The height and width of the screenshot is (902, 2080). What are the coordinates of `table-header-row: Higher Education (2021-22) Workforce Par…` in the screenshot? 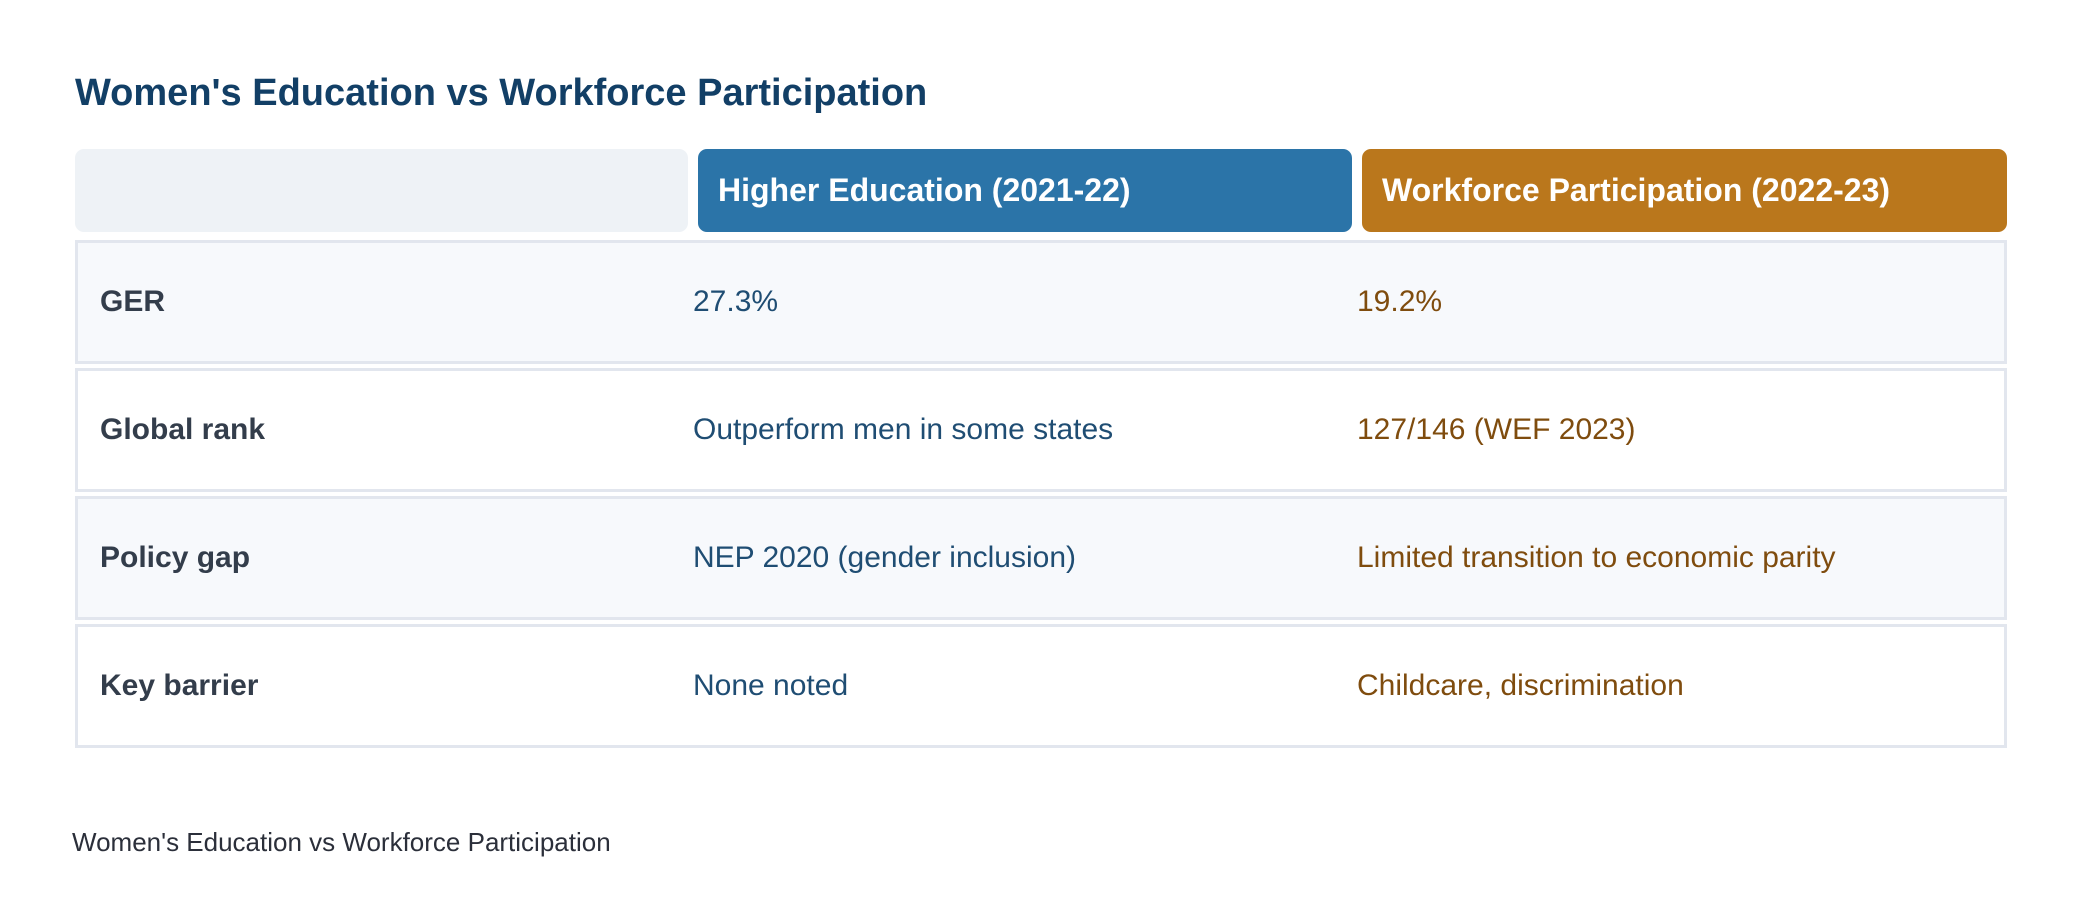 It's located at (1041, 190).